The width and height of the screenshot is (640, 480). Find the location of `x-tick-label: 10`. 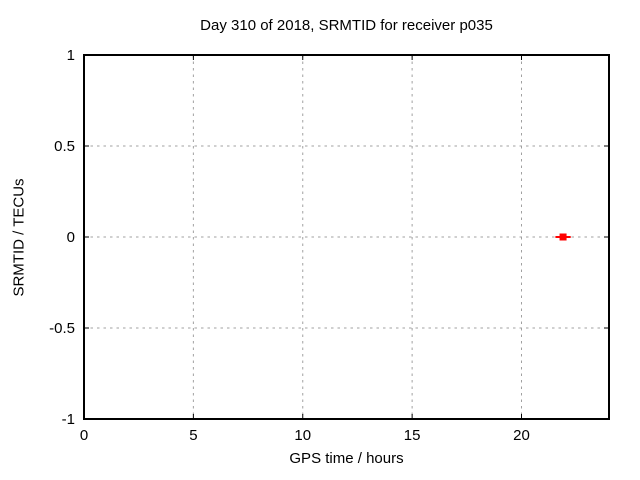

x-tick-label: 10 is located at coordinates (302, 435).